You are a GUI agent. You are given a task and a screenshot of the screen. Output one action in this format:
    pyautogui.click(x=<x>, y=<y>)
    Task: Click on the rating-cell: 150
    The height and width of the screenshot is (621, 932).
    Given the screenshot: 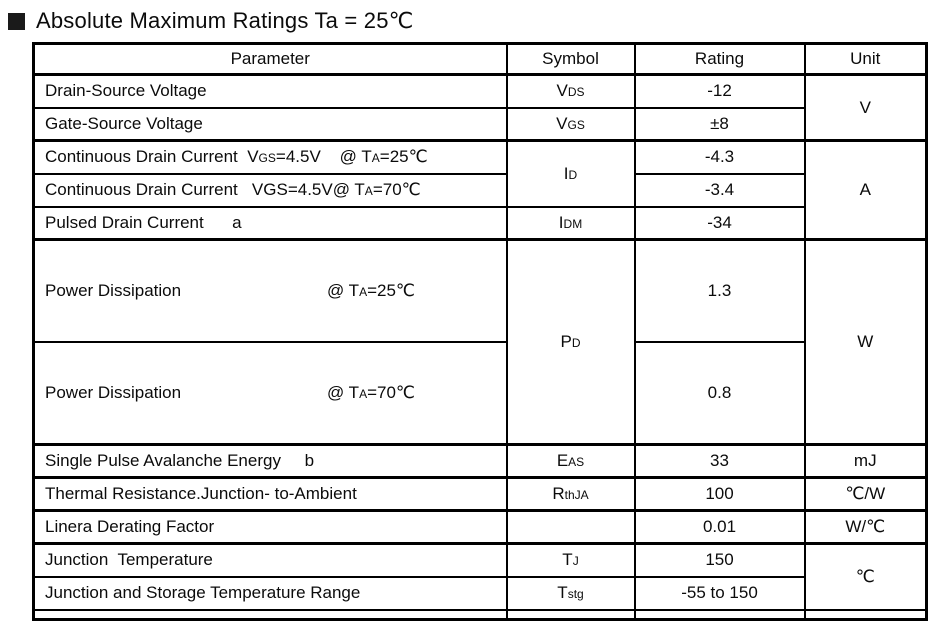 What is the action you would take?
    pyautogui.click(x=719, y=560)
    